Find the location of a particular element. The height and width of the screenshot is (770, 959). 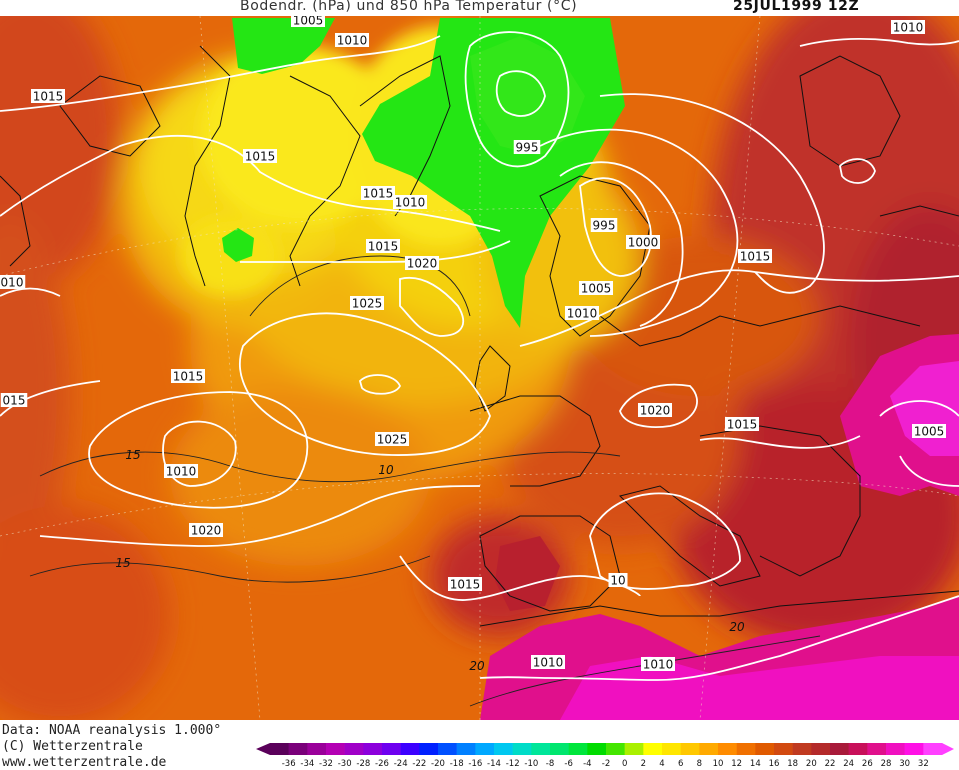

legend-tick-label: 8 is located at coordinates (699, 764).